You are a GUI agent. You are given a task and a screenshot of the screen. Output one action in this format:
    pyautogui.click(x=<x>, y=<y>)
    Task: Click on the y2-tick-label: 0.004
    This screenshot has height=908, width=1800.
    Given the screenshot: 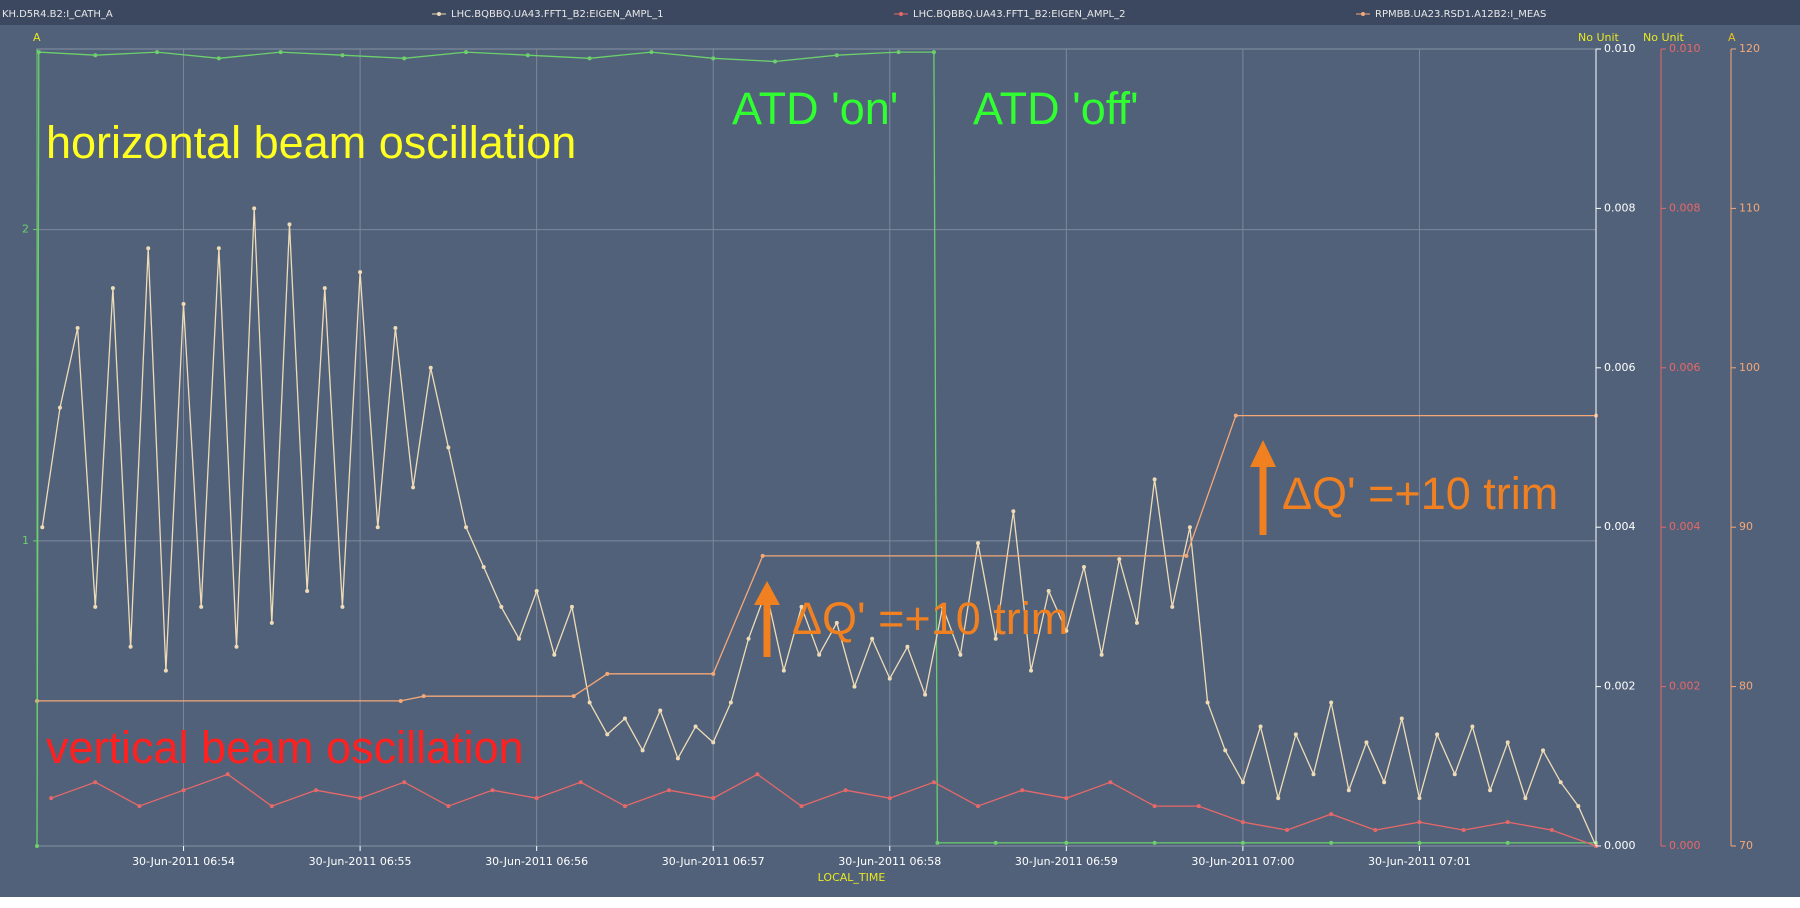 What is the action you would take?
    pyautogui.click(x=1620, y=526)
    